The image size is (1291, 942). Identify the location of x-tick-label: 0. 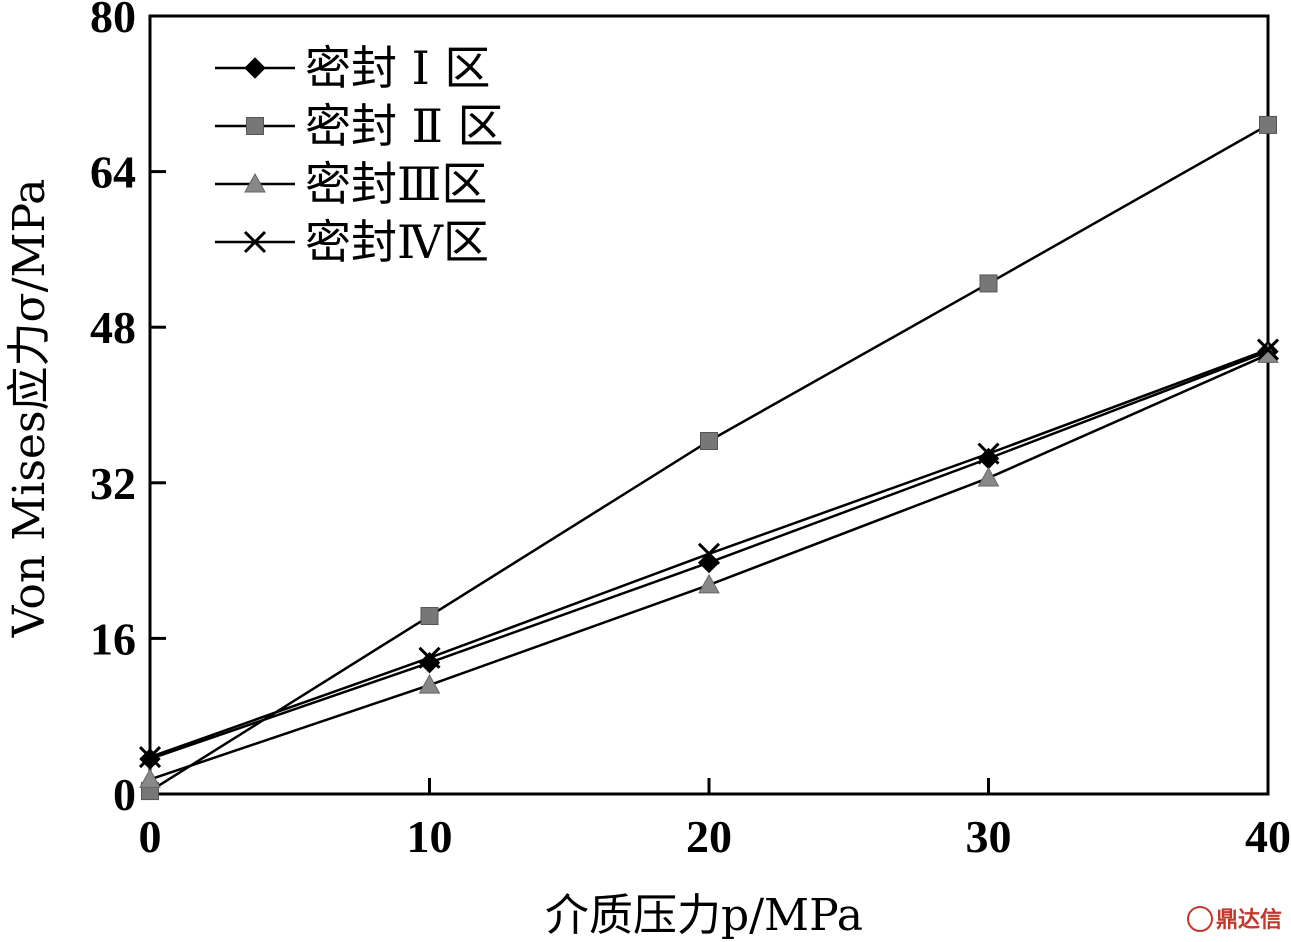
(150, 836).